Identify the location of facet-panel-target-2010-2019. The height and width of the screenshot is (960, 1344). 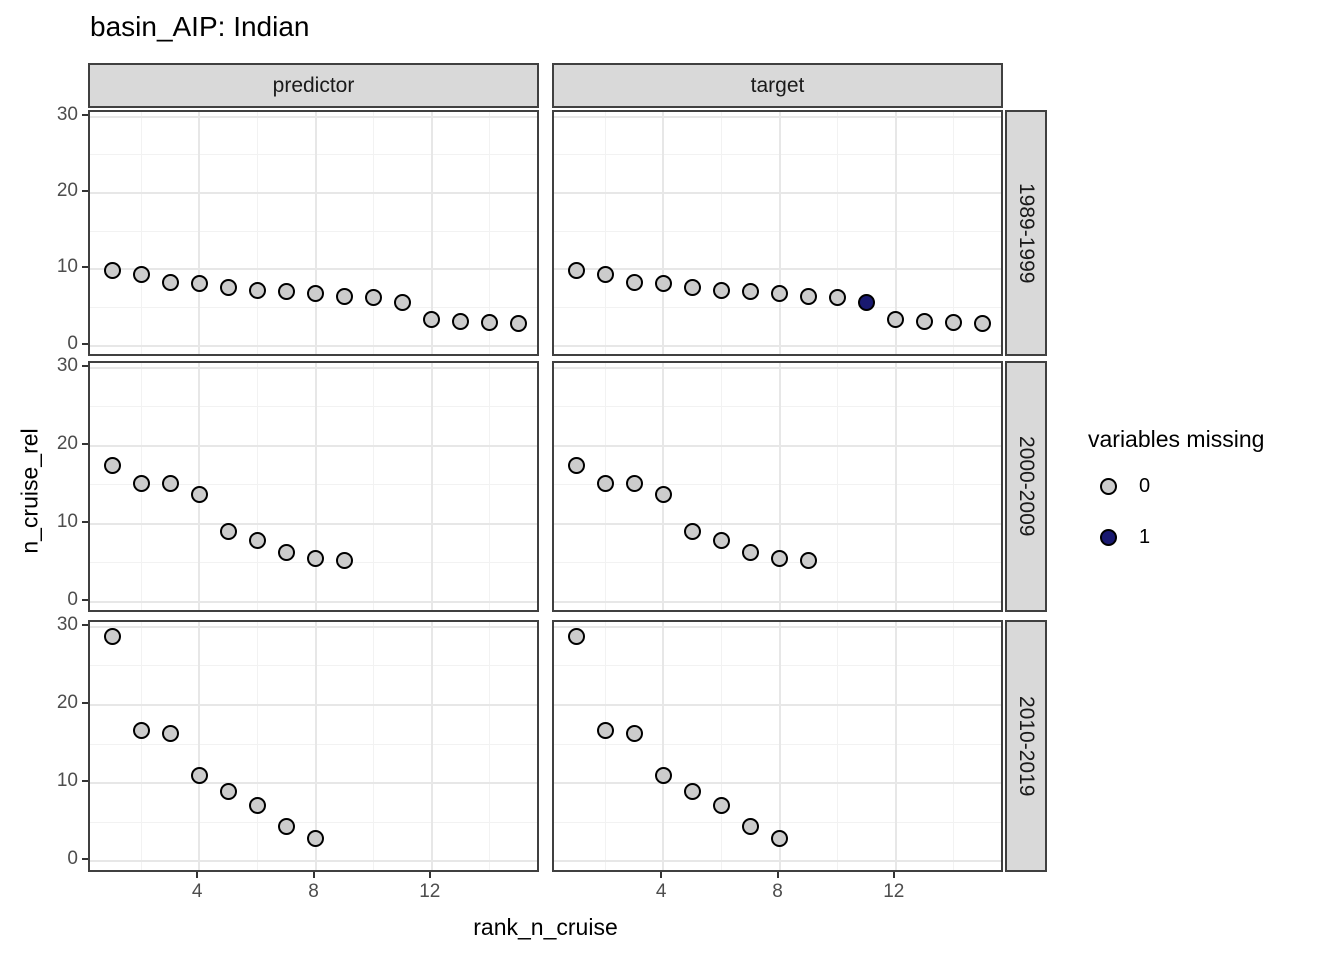
(777, 746).